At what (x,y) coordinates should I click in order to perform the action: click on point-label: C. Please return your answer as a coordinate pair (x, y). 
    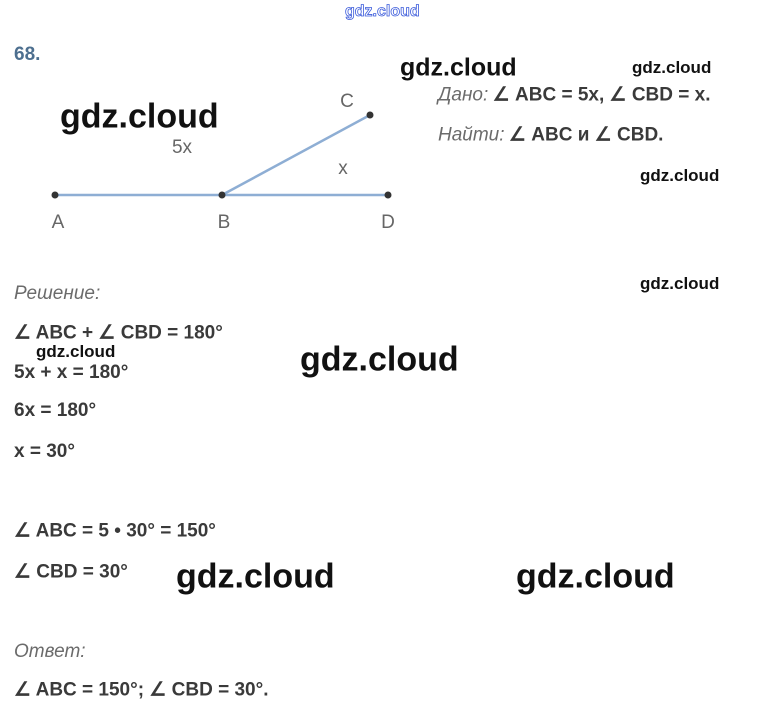
    Looking at the image, I should click on (347, 101).